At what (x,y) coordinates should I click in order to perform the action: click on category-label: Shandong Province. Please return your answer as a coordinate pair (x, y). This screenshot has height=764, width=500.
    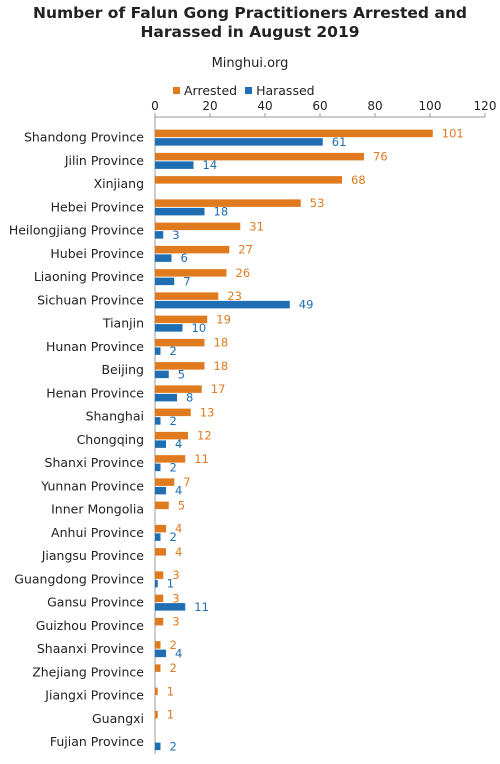
    Looking at the image, I should click on (84, 137).